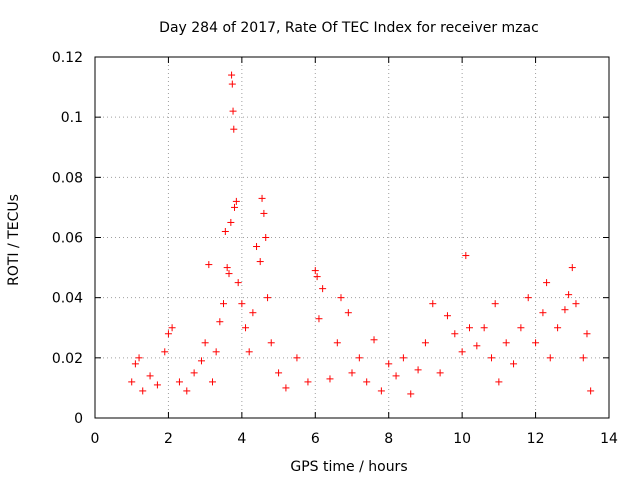 The width and height of the screenshot is (640, 480). I want to click on x-tick-label: 0, so click(95, 439).